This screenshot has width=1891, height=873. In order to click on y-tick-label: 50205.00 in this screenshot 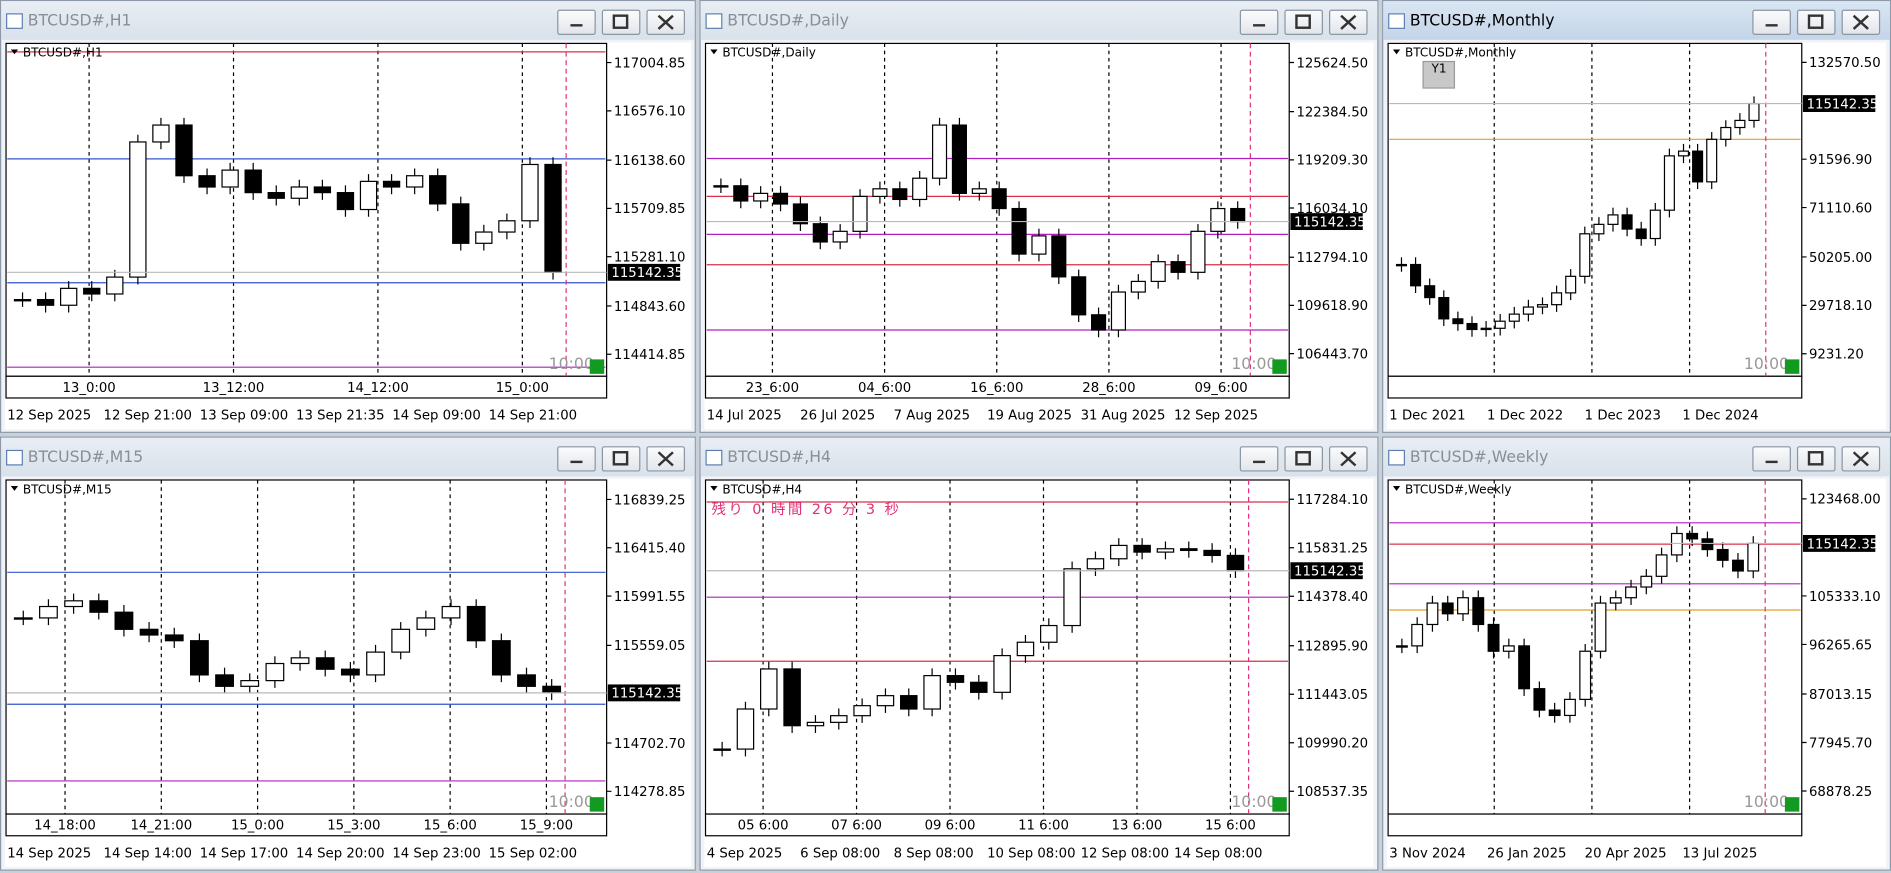, I will do `click(1840, 258)`.